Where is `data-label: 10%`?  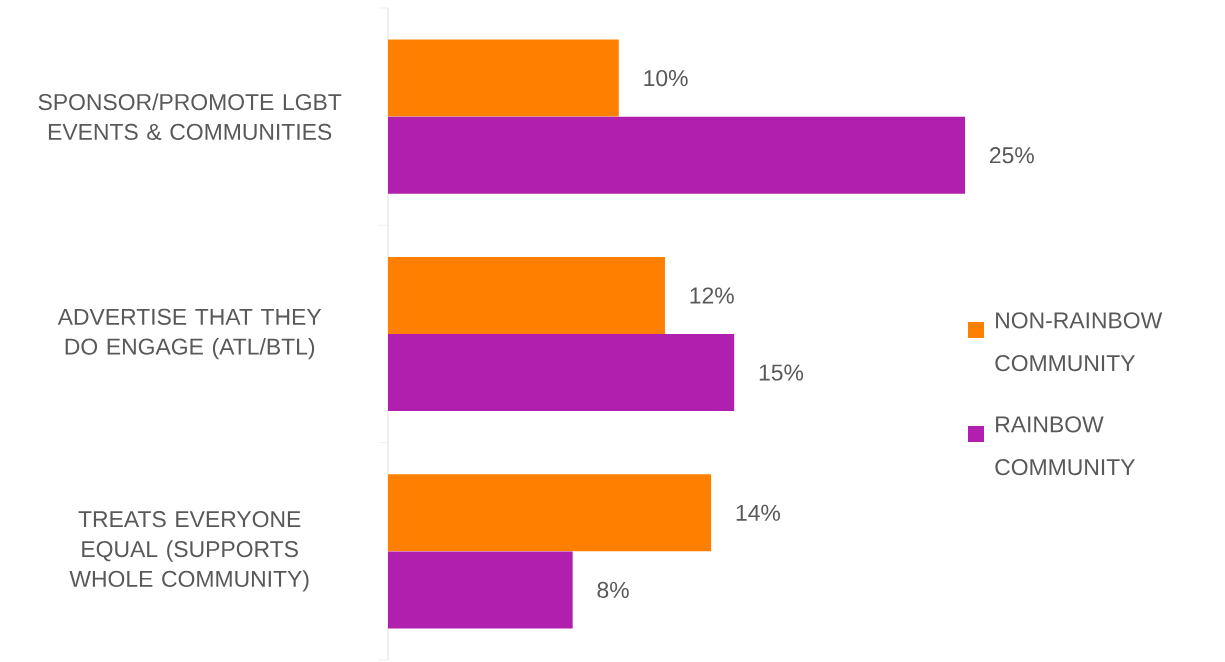
data-label: 10% is located at coordinates (666, 78).